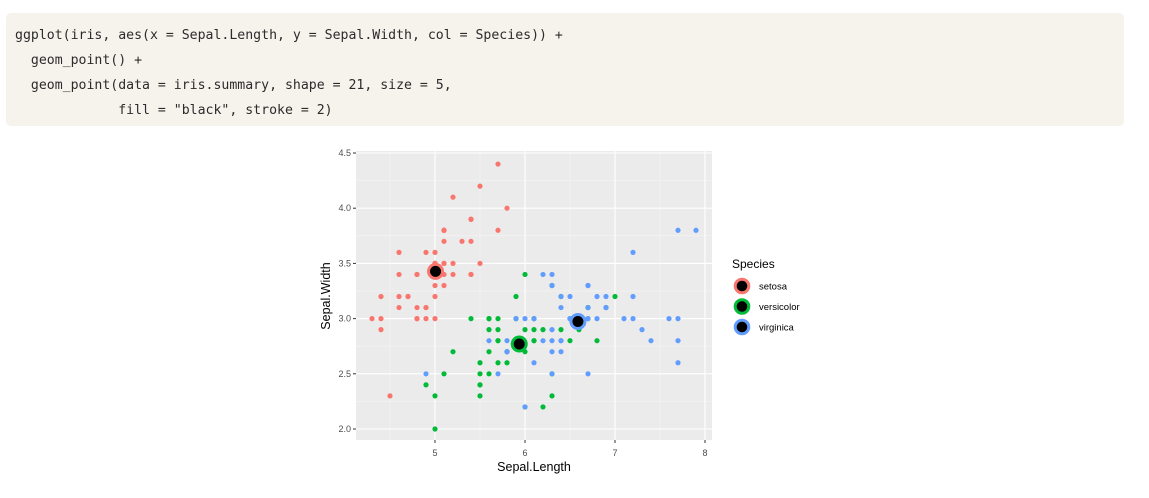  What do you see at coordinates (742, 327) in the screenshot?
I see `legend-key-virginica` at bounding box center [742, 327].